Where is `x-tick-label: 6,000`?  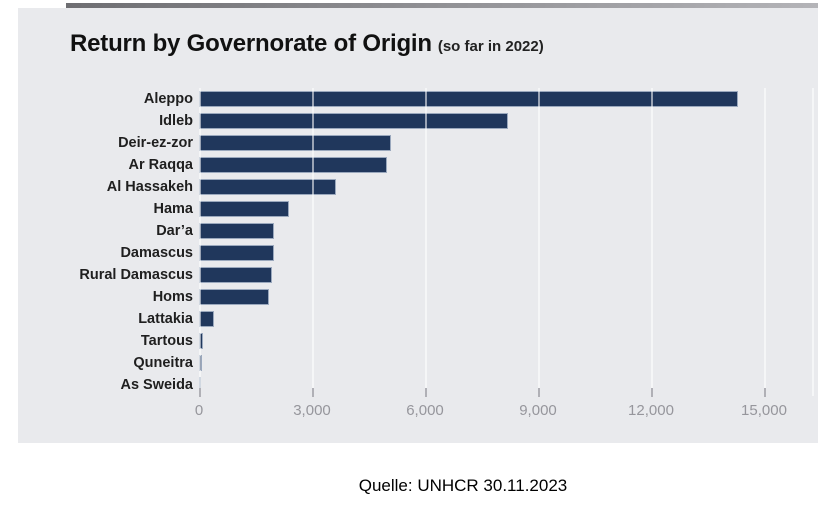 x-tick-label: 6,000 is located at coordinates (425, 410).